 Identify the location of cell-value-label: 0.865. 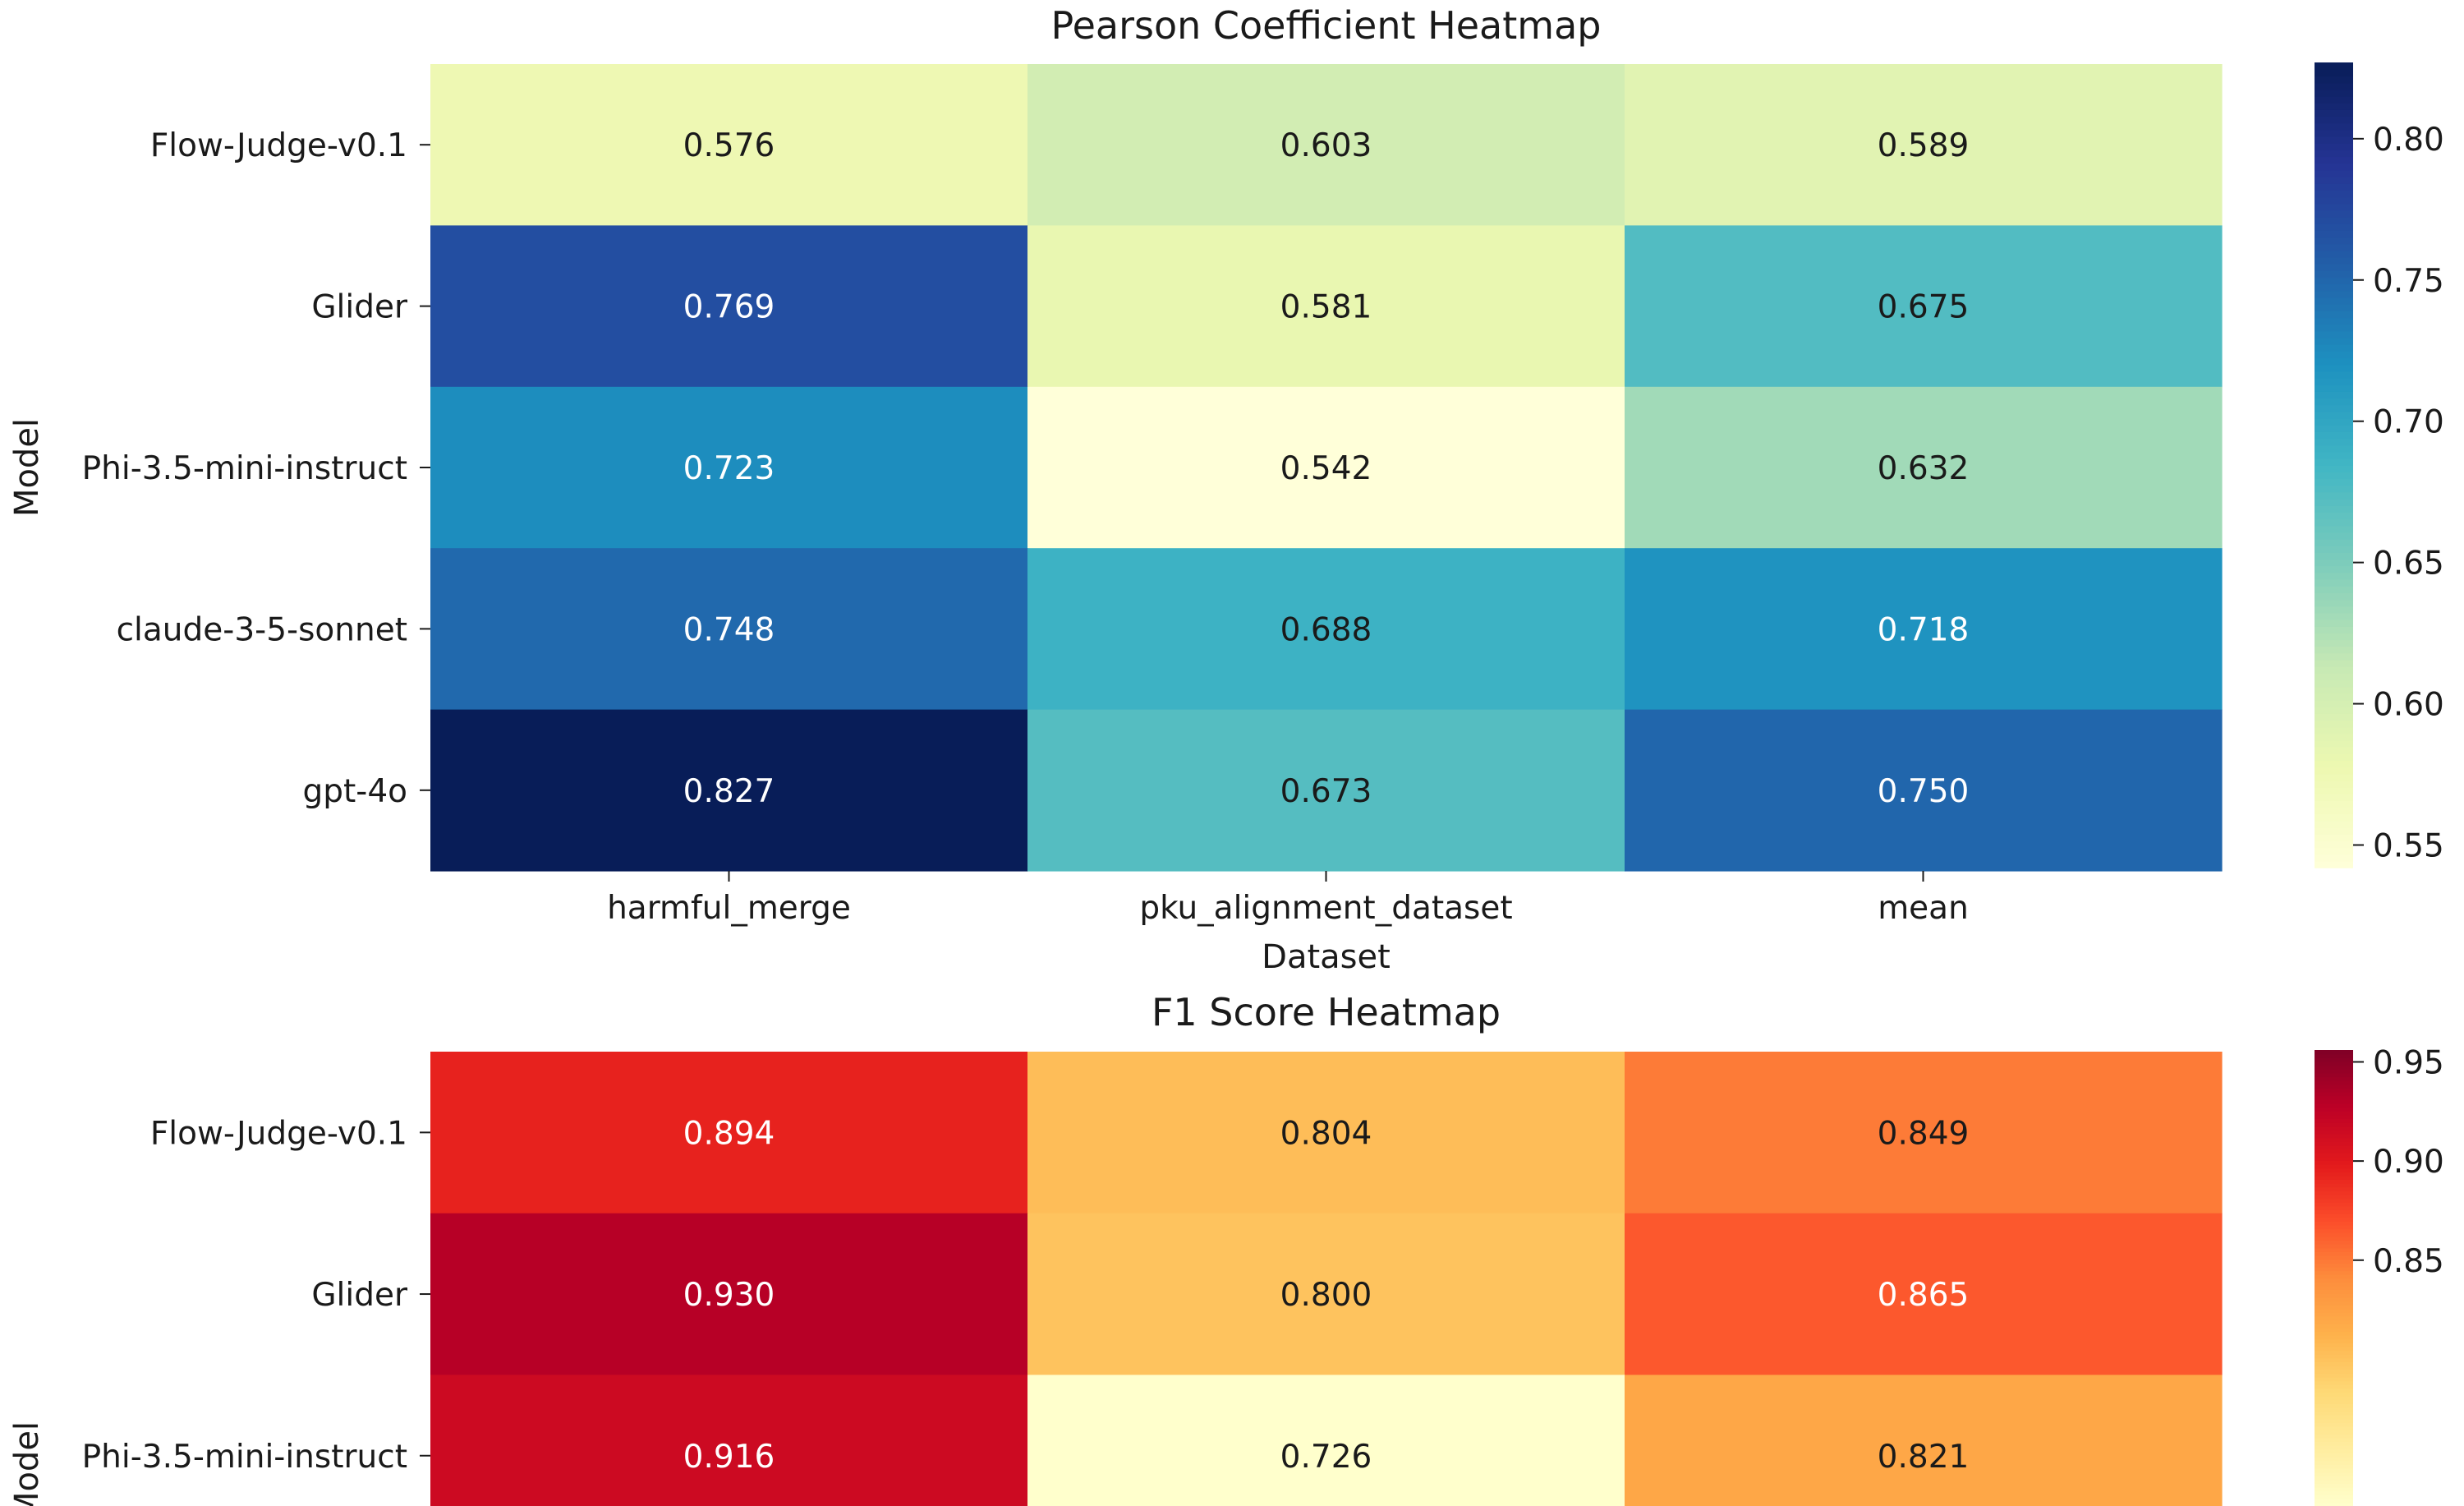
(1924, 1295).